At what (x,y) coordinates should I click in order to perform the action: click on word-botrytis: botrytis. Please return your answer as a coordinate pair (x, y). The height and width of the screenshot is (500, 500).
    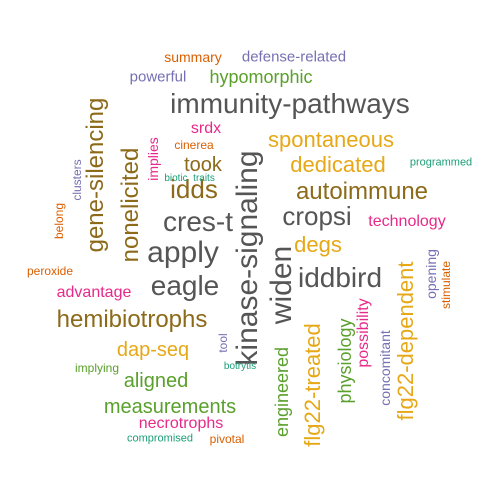
    Looking at the image, I should click on (240, 366).